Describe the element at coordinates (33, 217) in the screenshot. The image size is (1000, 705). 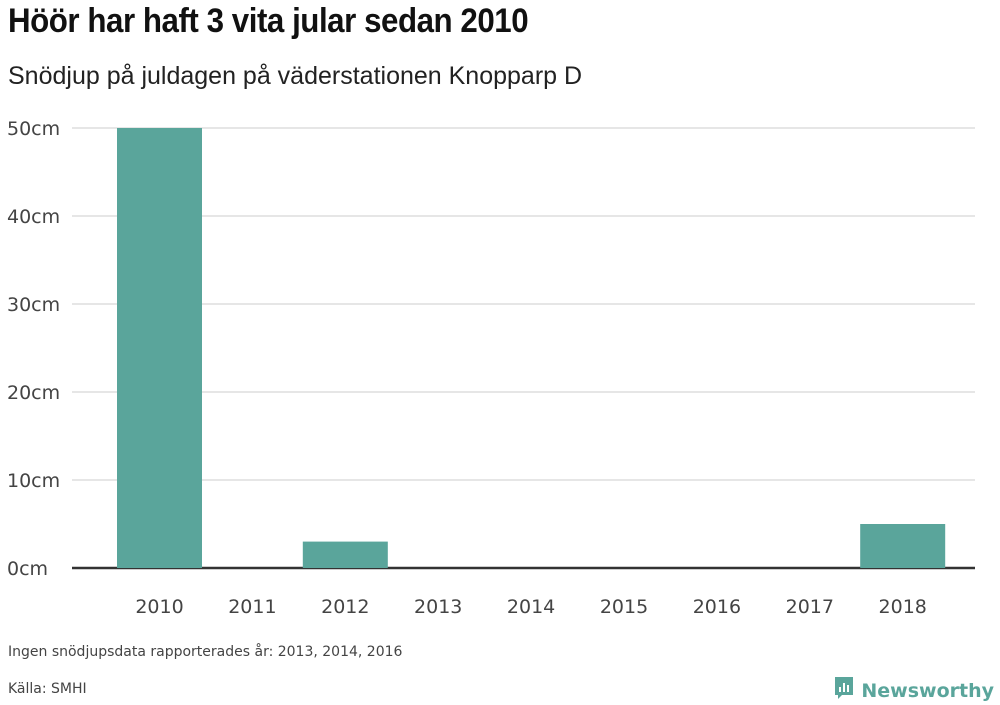
I see `y-tick-label: 40cm` at that location.